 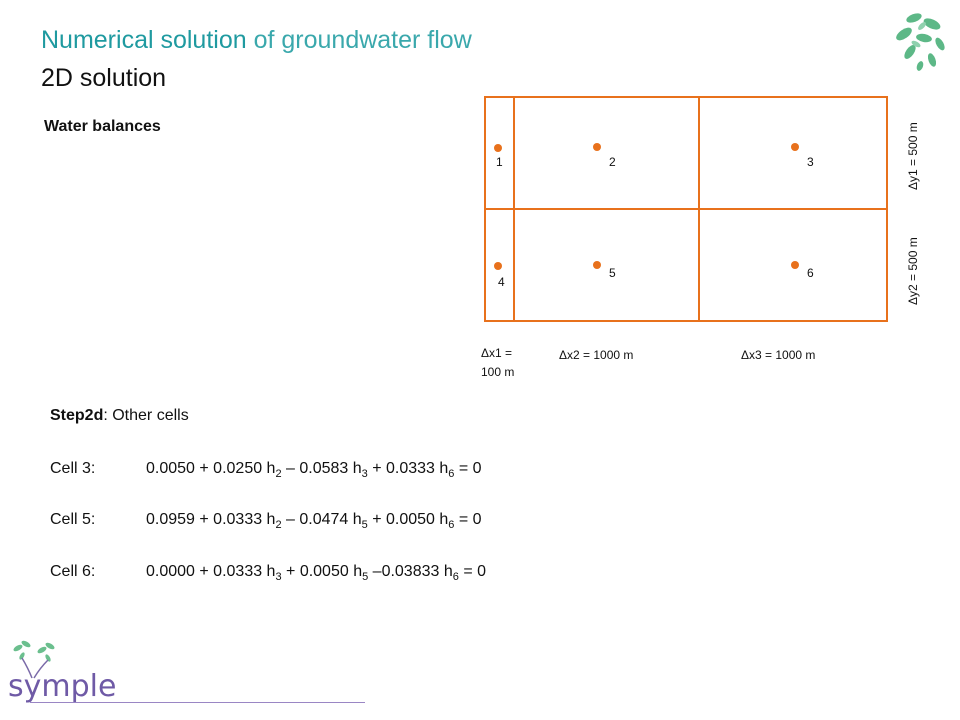 I want to click on dx1-label-line2: 100 m, so click(x=498, y=372).